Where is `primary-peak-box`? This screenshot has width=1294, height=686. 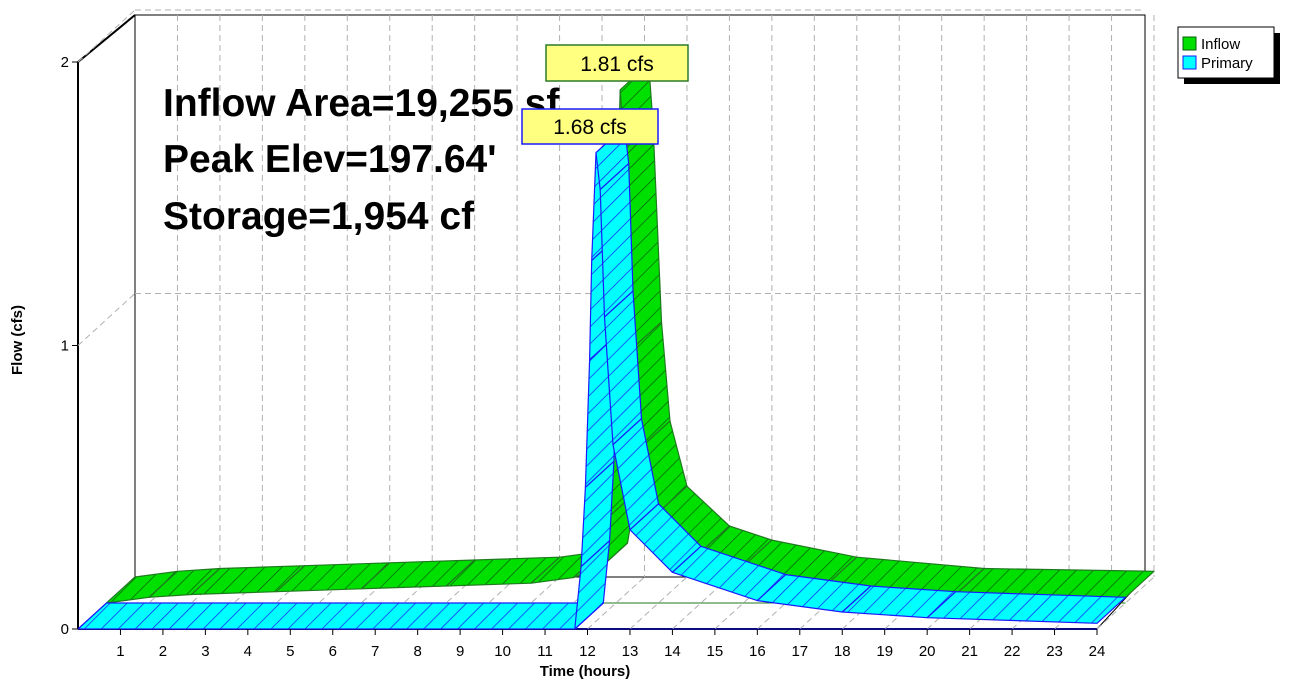
primary-peak-box is located at coordinates (590, 126).